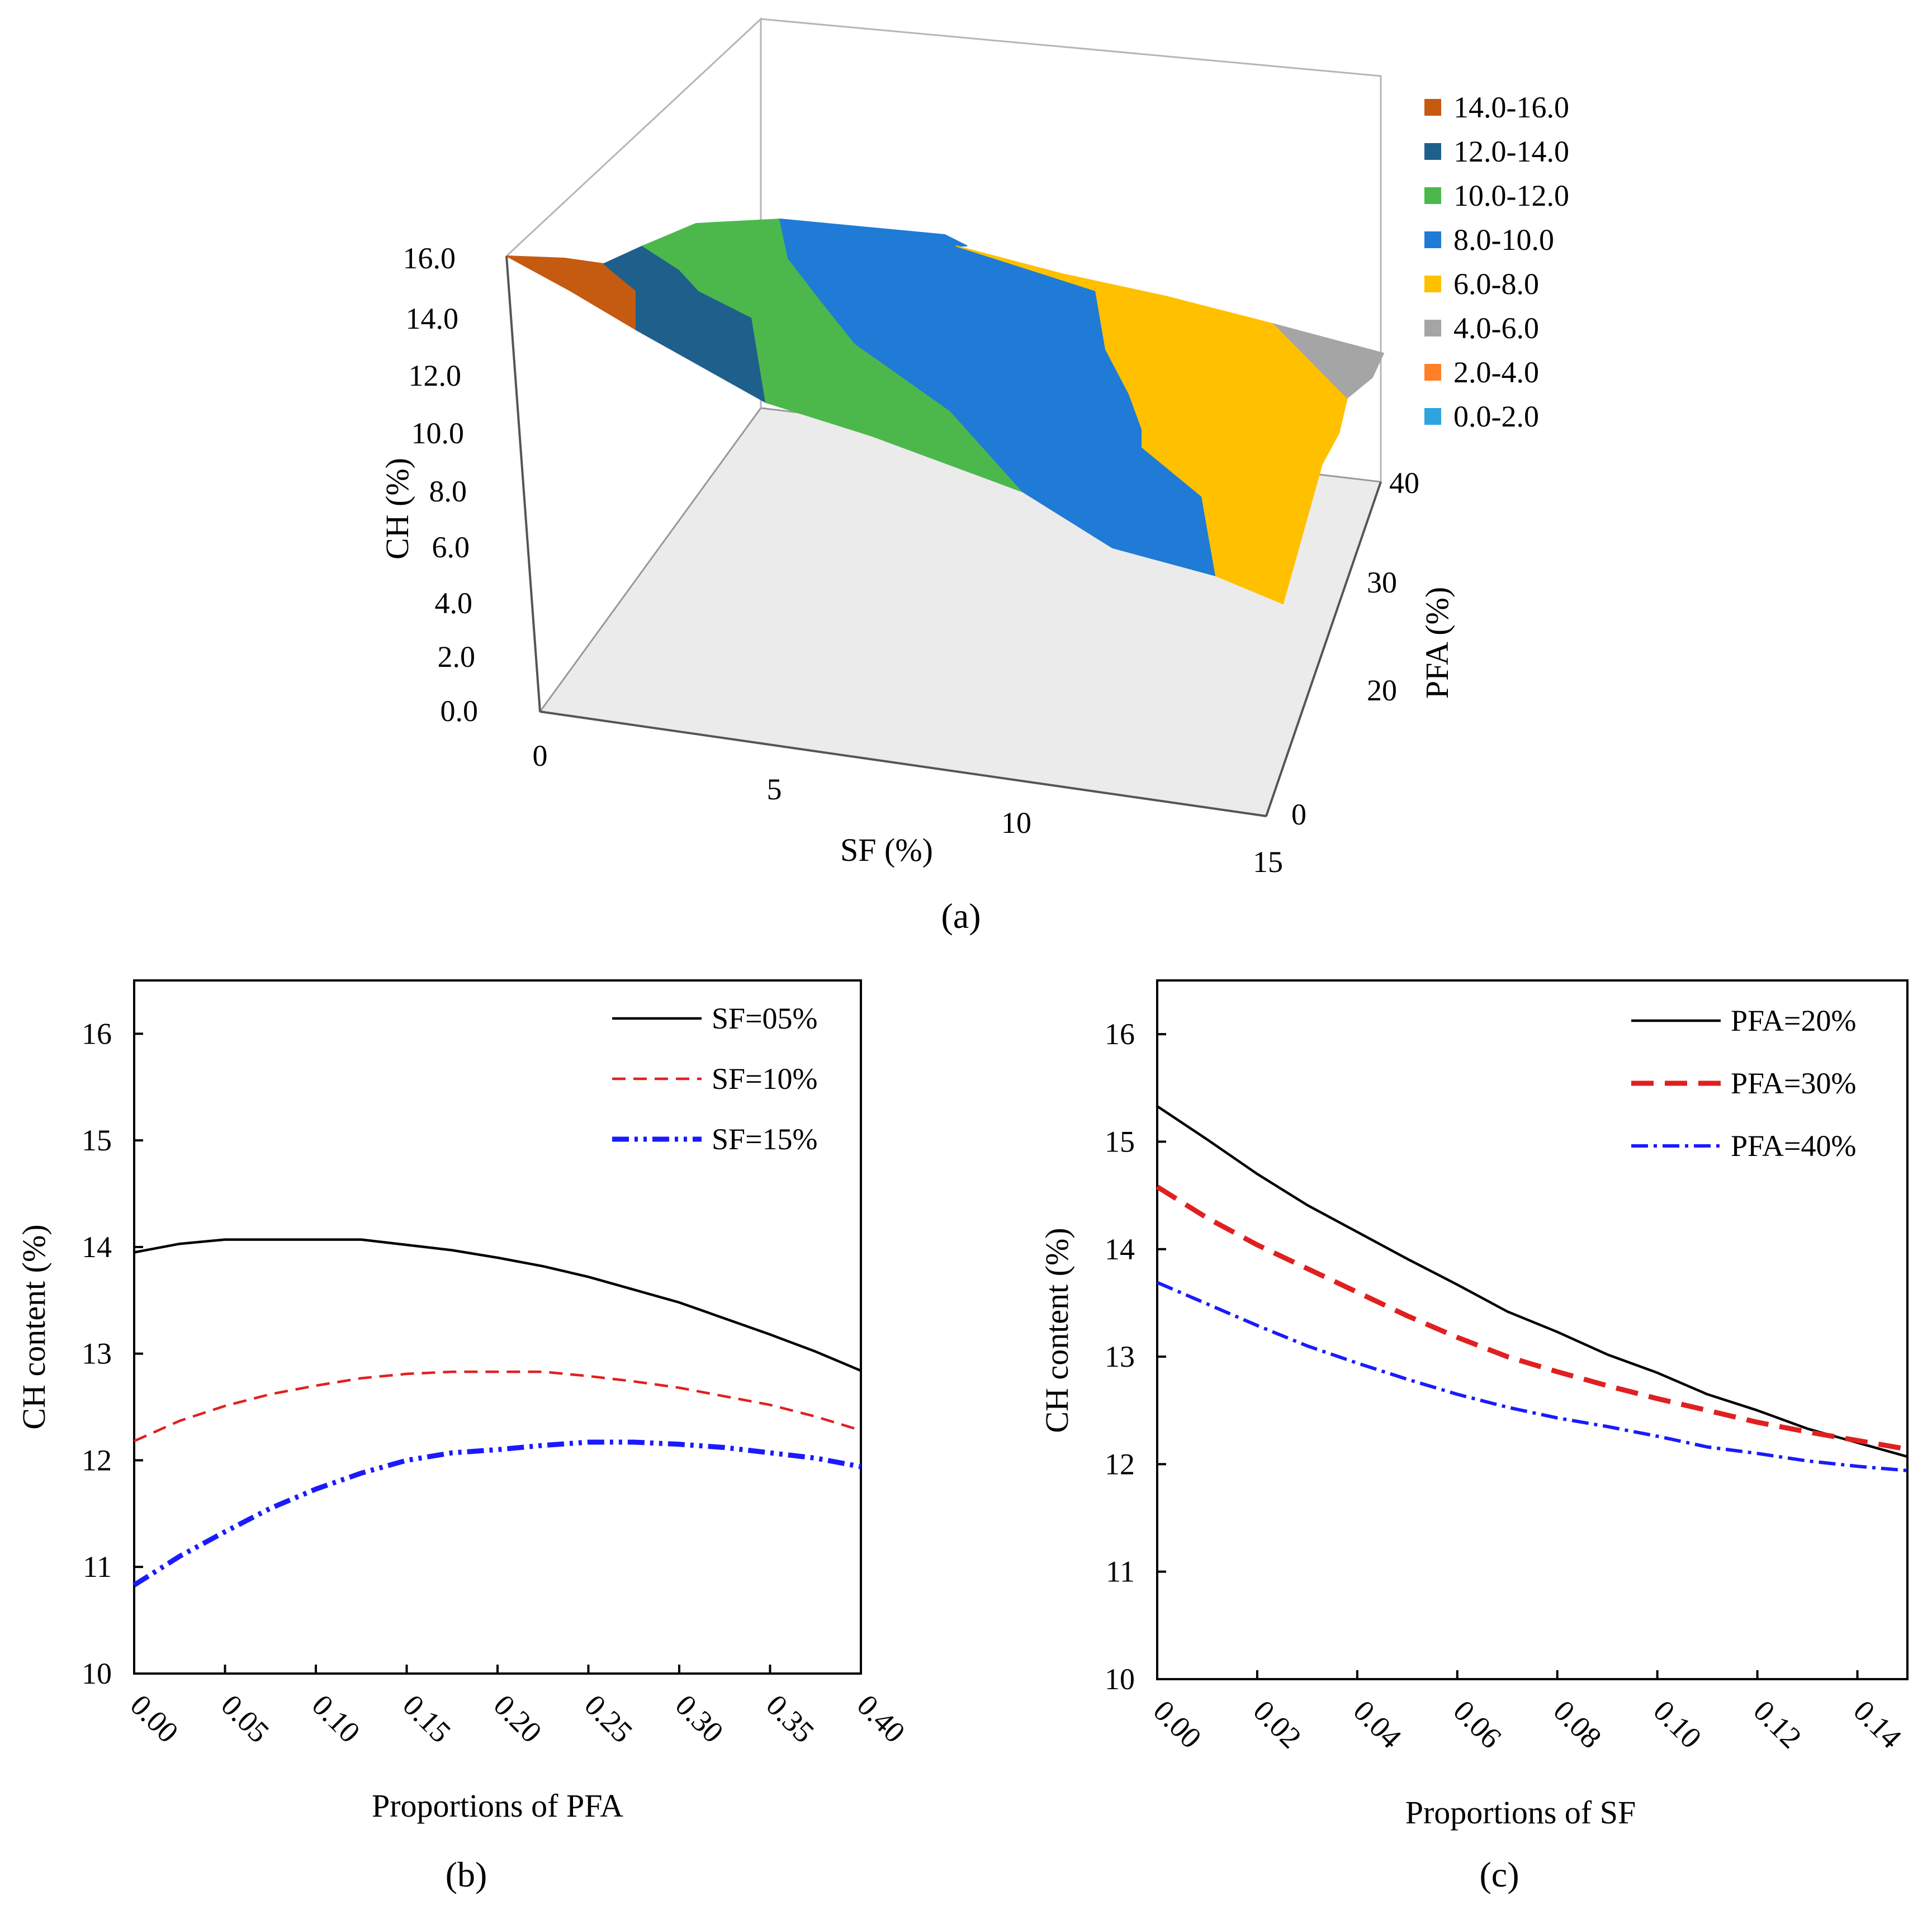 This screenshot has width=1932, height=1910. What do you see at coordinates (1135, 1356) in the screenshot?
I see `y-axis-ticks: 10 11 12 13 14 15 16` at bounding box center [1135, 1356].